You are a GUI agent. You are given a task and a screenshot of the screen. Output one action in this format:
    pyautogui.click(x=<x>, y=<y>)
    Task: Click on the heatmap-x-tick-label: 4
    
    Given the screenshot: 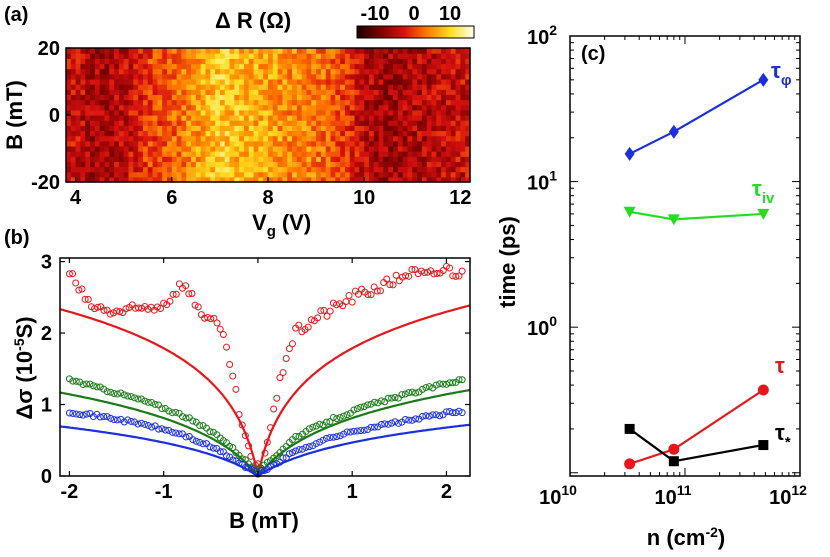 What is the action you would take?
    pyautogui.click(x=76, y=198)
    